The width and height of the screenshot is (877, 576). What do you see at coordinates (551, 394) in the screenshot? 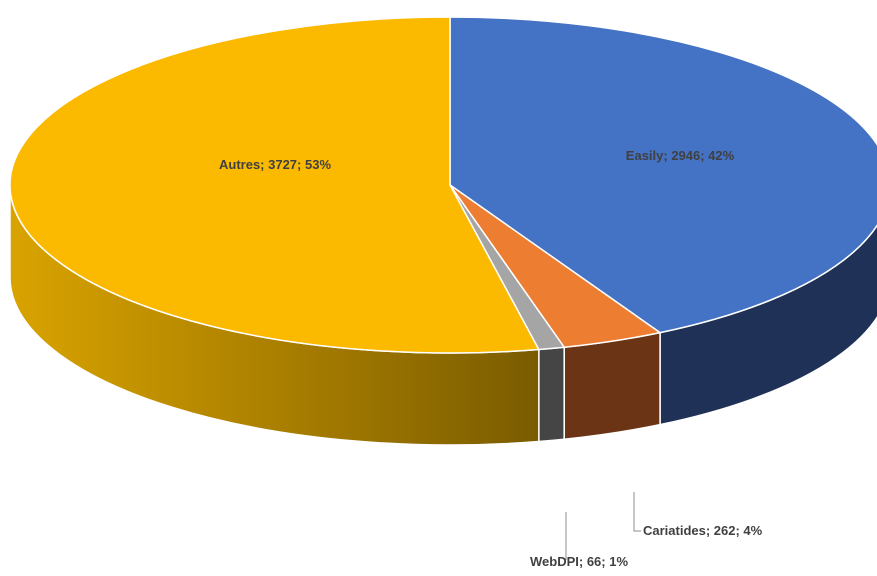
I see `pie-side-webdpi` at bounding box center [551, 394].